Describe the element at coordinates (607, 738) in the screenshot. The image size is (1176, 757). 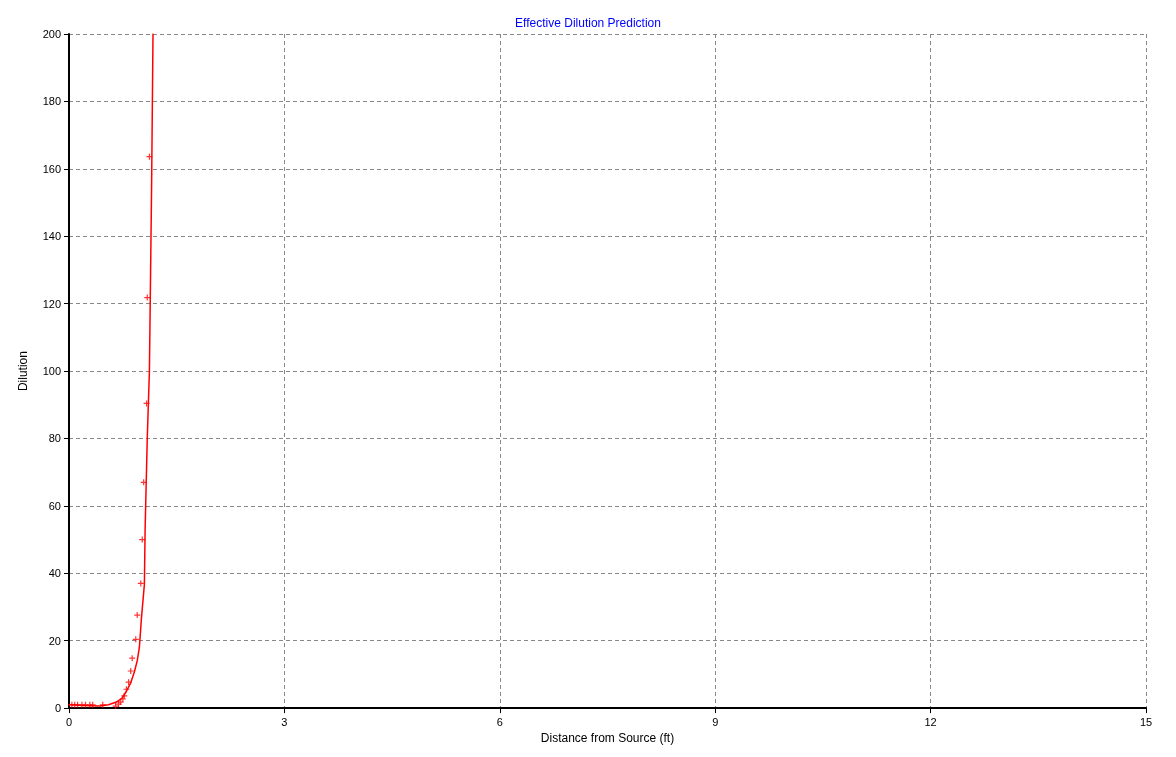
I see `x-axis-title: Distance from Source (ft)` at that location.